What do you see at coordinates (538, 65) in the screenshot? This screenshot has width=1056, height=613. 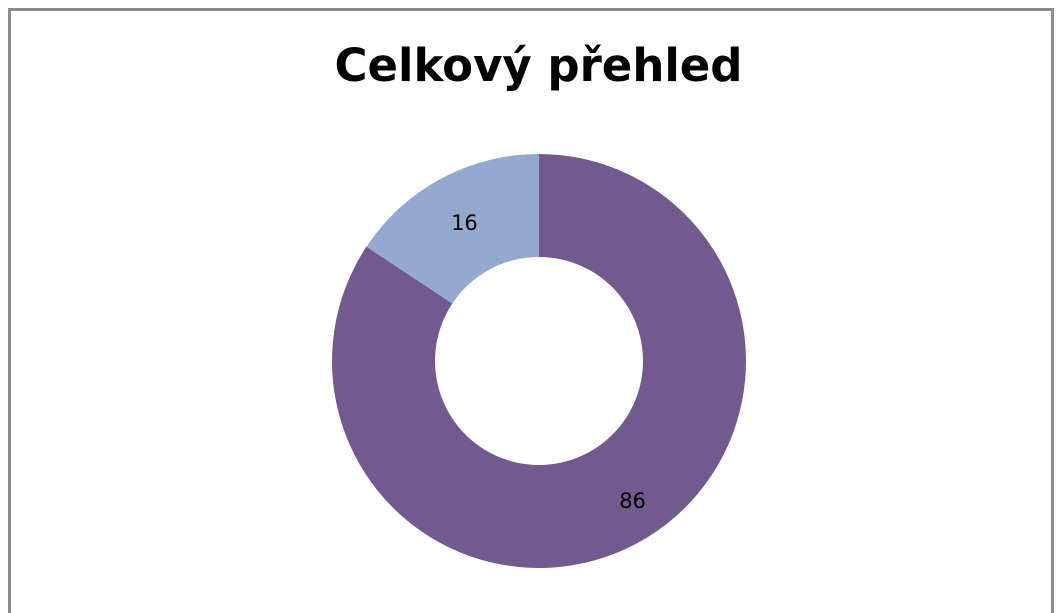 I see `chart-title: Celkový přehled` at bounding box center [538, 65].